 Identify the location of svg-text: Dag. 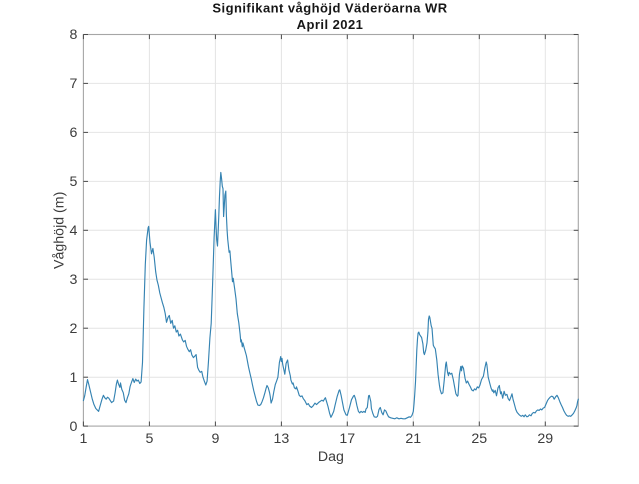
(331, 457).